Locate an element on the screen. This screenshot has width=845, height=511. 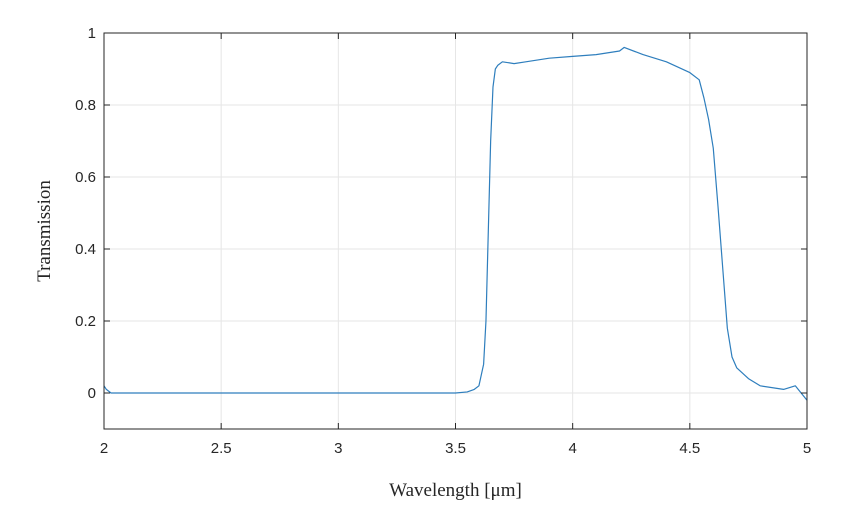
x-tick-label: 5 is located at coordinates (807, 448).